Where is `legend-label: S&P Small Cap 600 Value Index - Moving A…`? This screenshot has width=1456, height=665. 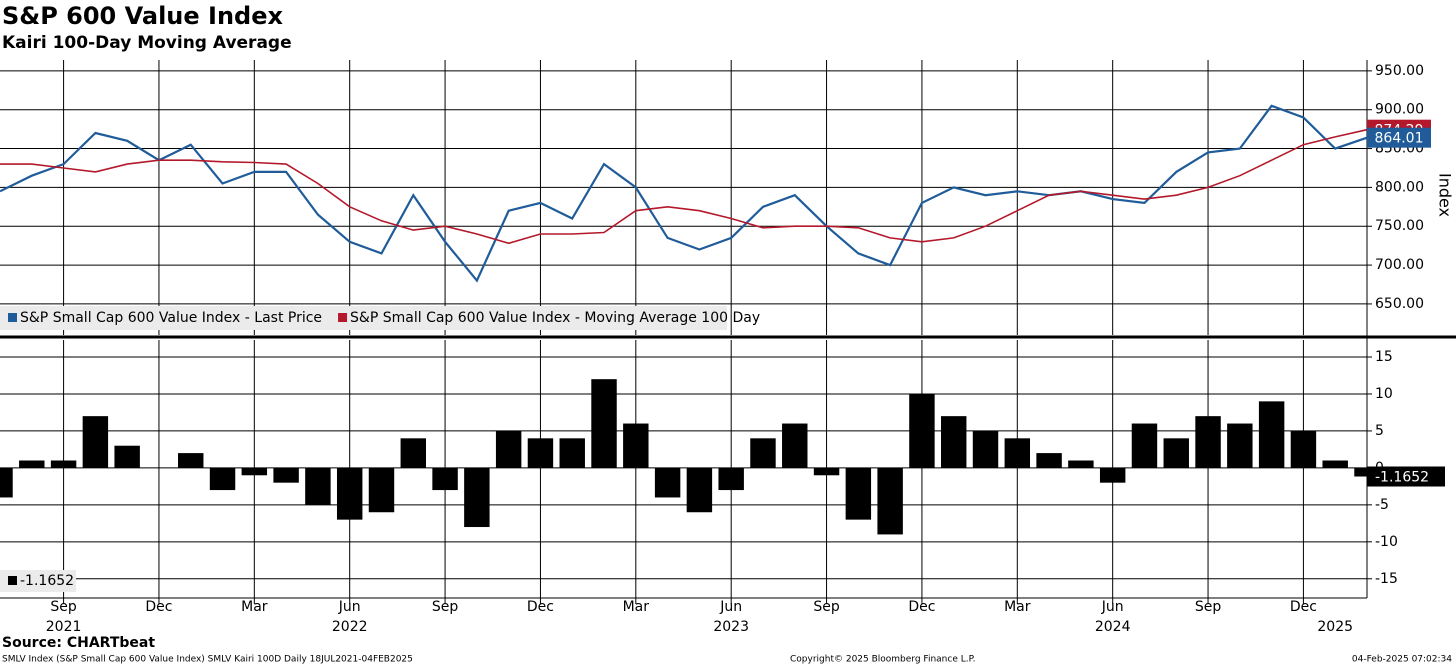 legend-label: S&P Small Cap 600 Value Index - Moving A… is located at coordinates (555, 318).